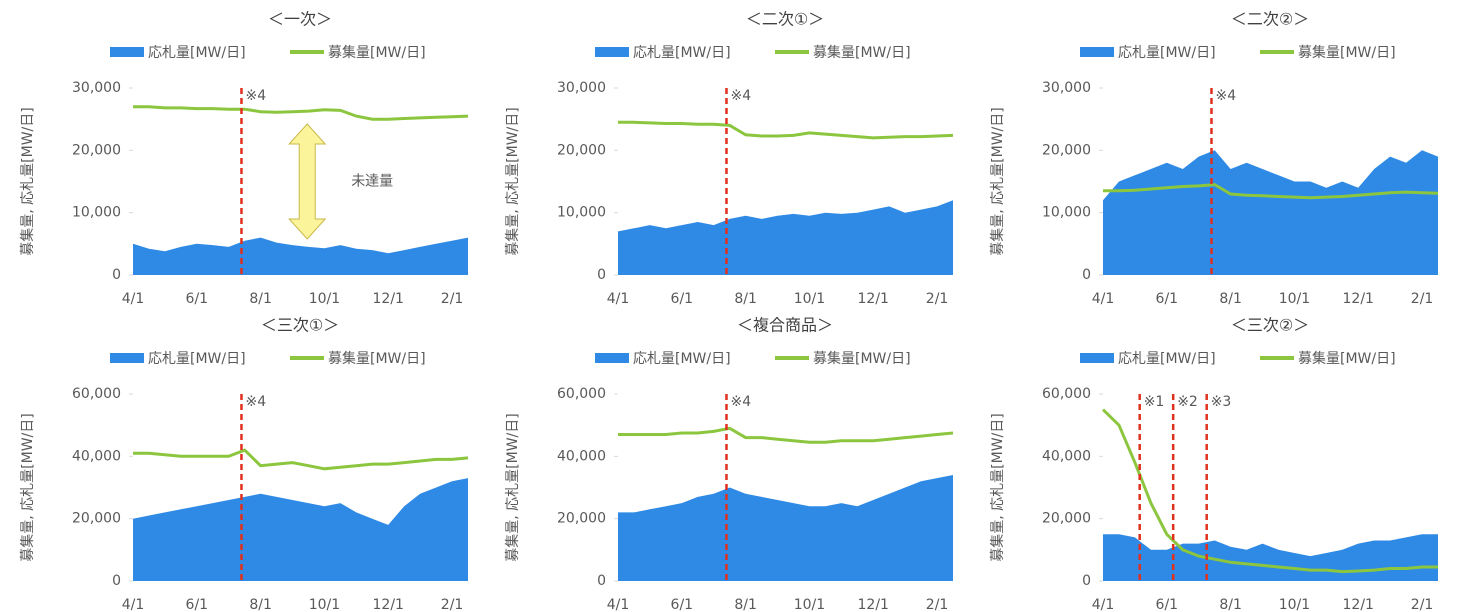 The image size is (1457, 612). What do you see at coordinates (300, 19) in the screenshot?
I see `chart-title: ＜一次＞` at bounding box center [300, 19].